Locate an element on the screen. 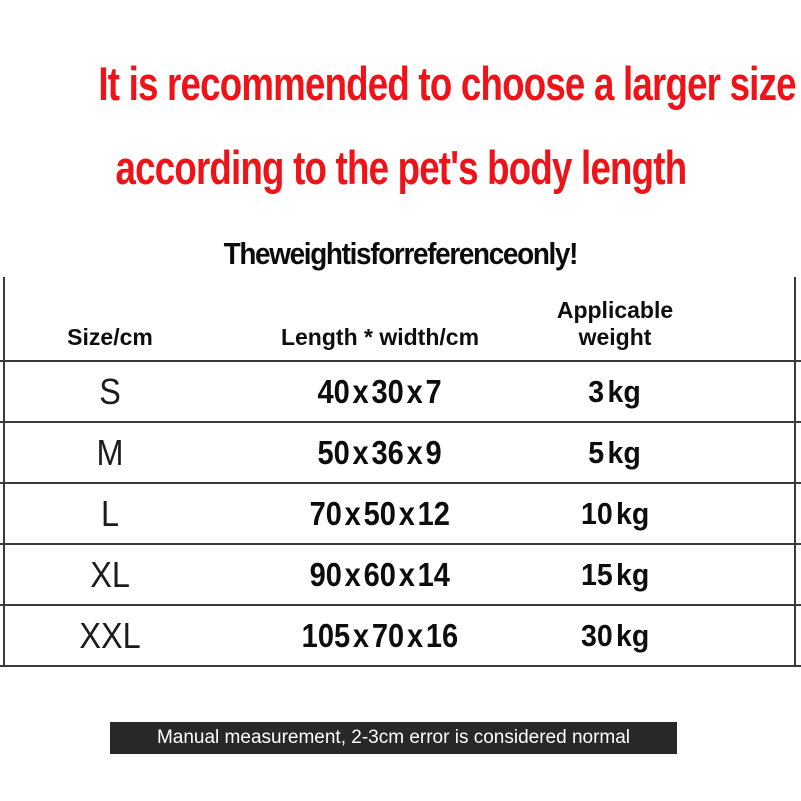 The image size is (801, 801). weight-cell: 30 kg is located at coordinates (615, 636).